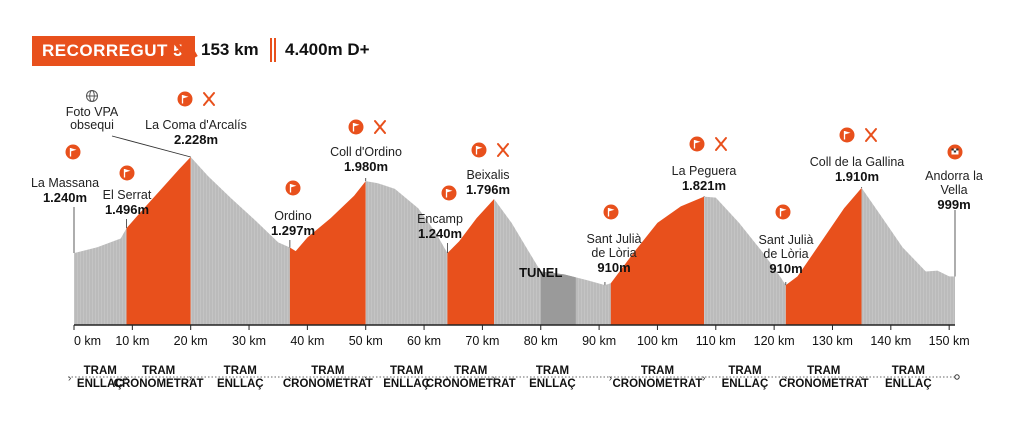 The width and height of the screenshot is (1024, 443). What do you see at coordinates (424, 341) in the screenshot?
I see `x-tick-label: 60 km` at bounding box center [424, 341].